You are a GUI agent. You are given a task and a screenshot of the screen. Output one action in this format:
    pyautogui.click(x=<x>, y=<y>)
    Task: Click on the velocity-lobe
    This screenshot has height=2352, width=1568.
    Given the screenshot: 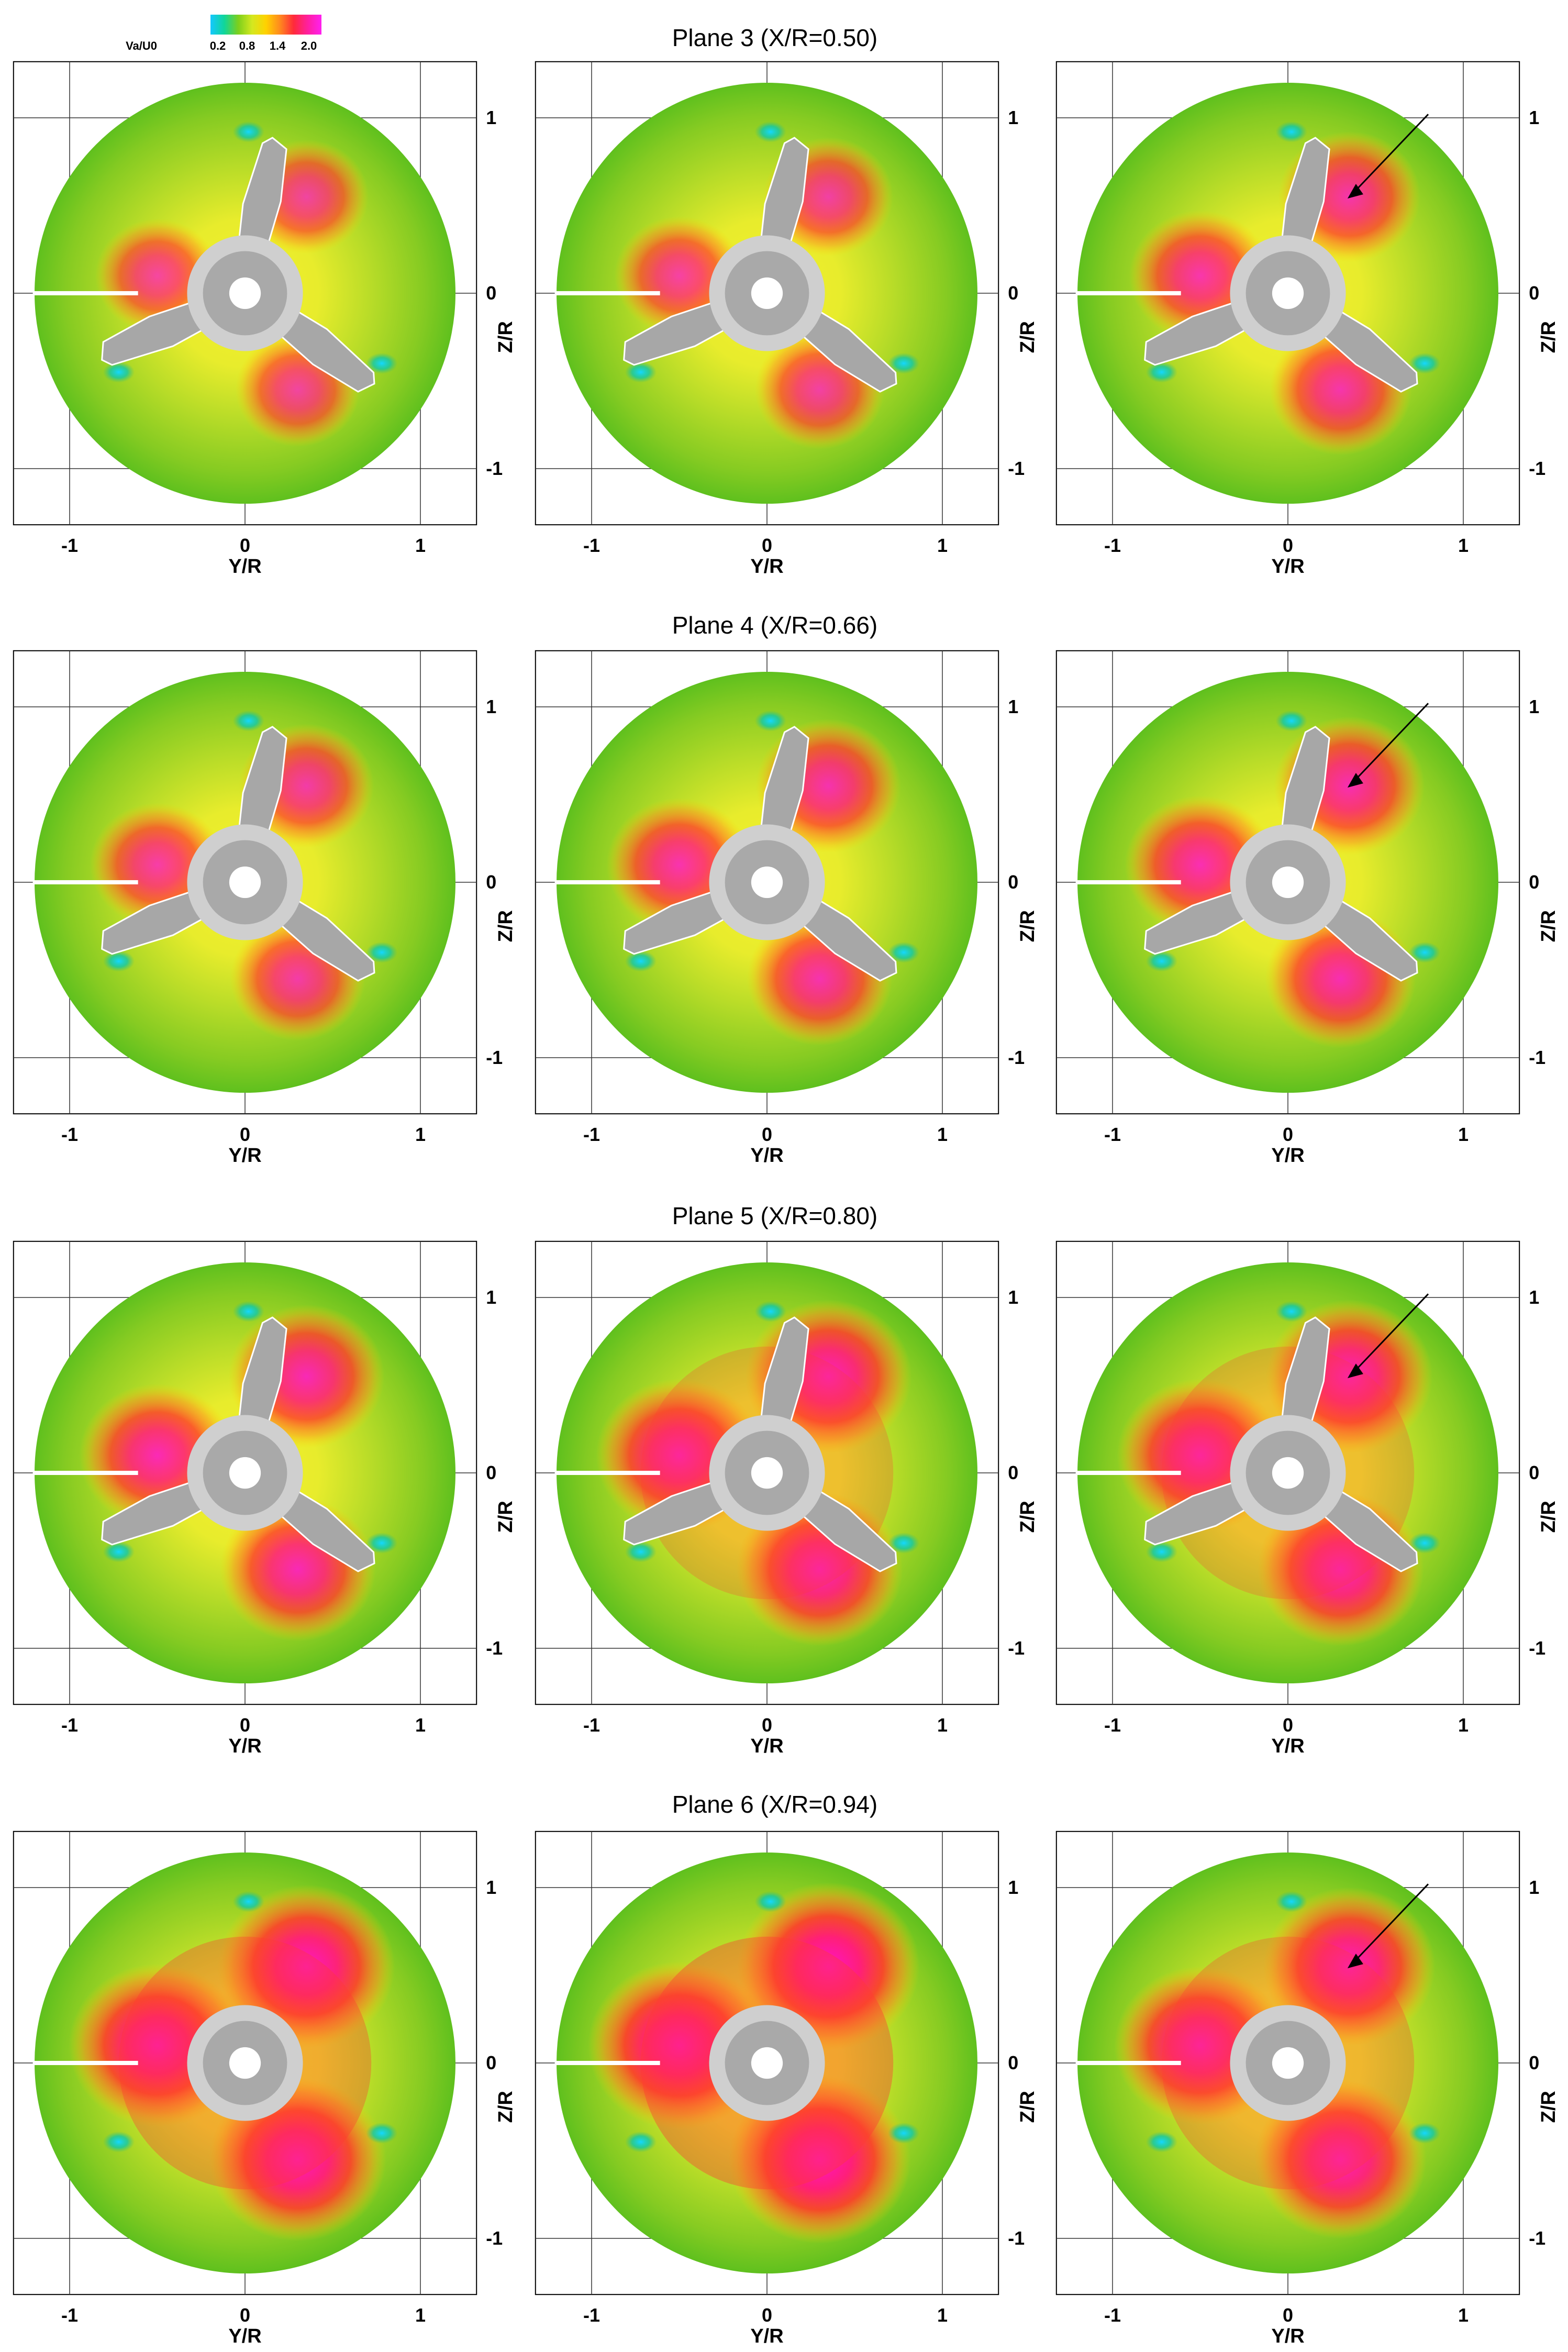 What is the action you would take?
    pyautogui.click(x=306, y=1966)
    